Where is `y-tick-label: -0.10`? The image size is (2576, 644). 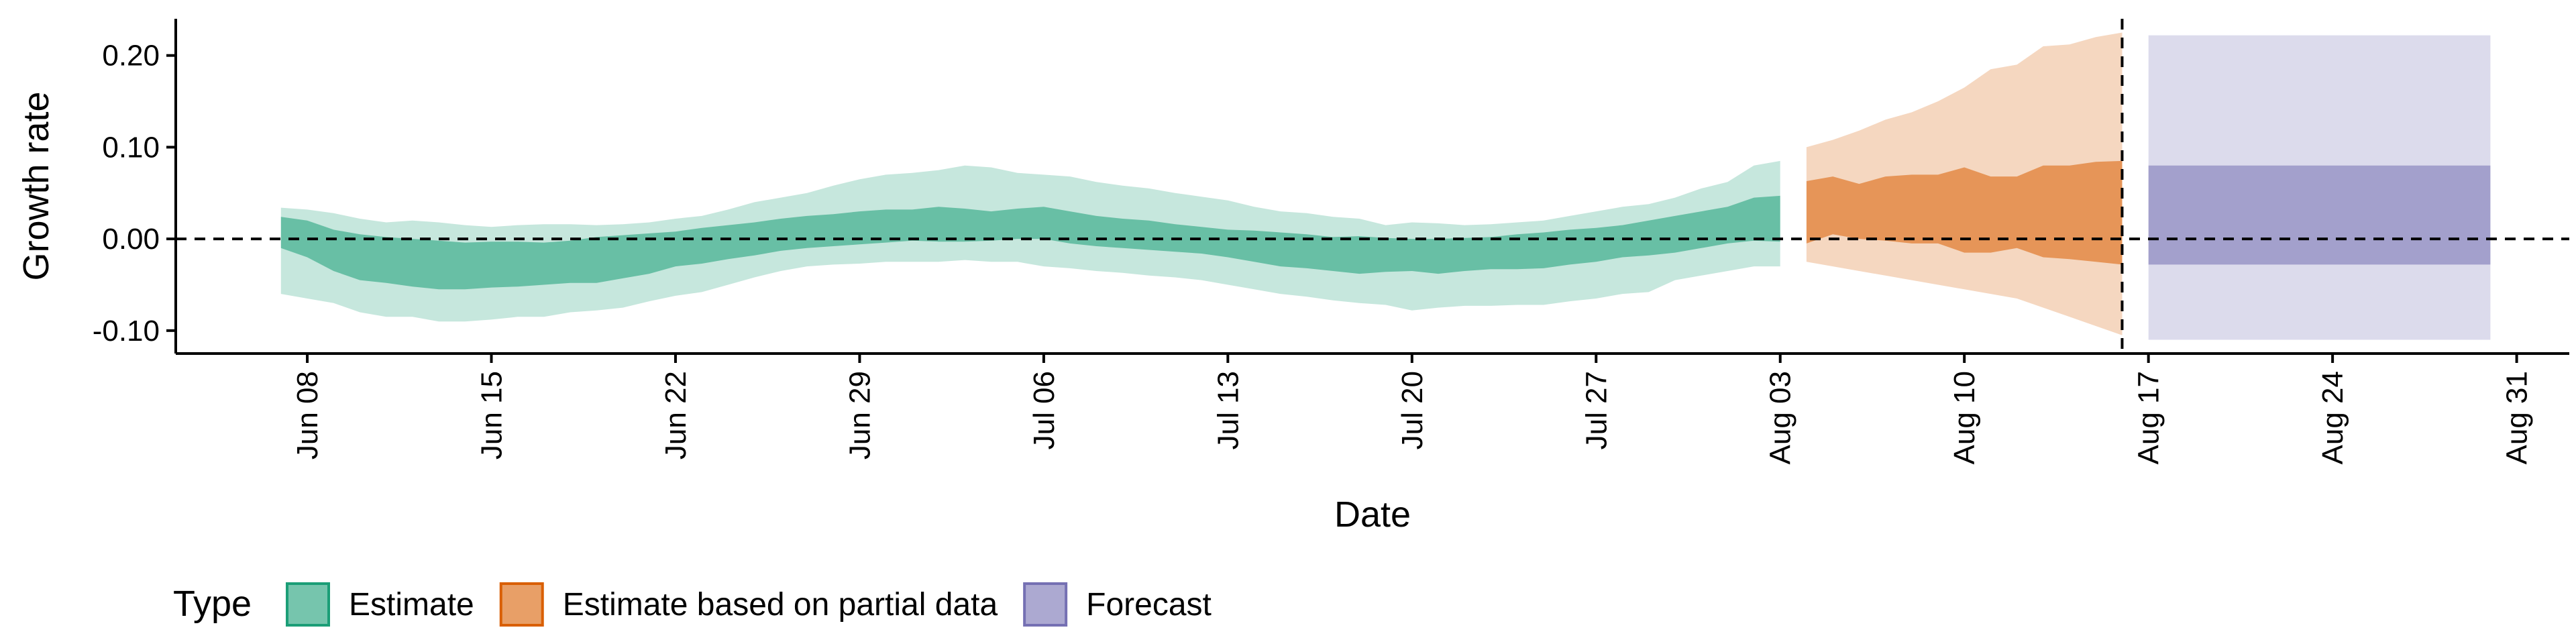 y-tick-label: -0.10 is located at coordinates (126, 331).